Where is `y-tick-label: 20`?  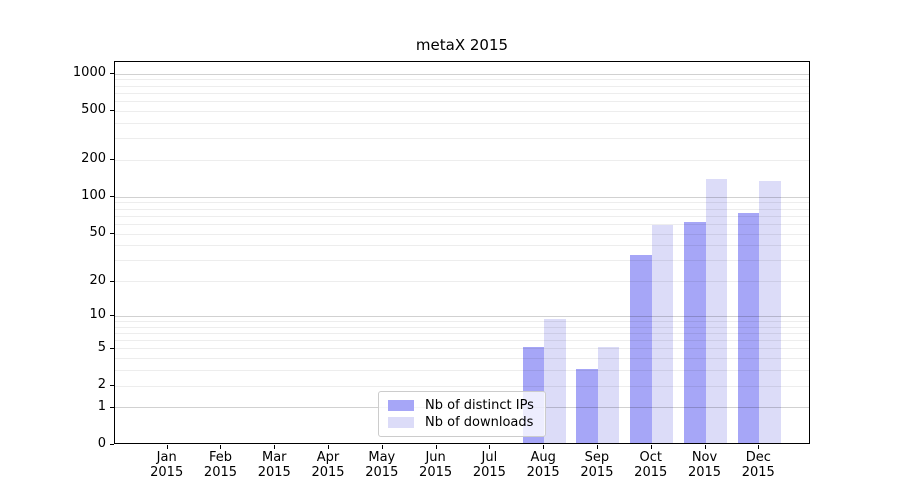 y-tick-label: 20 is located at coordinates (97, 280).